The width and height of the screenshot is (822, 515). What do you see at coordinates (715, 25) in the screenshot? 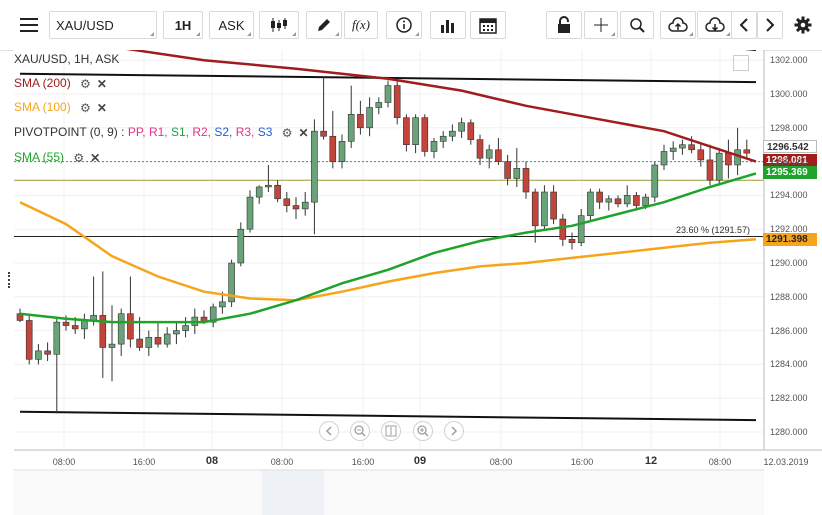
I see `download-button` at bounding box center [715, 25].